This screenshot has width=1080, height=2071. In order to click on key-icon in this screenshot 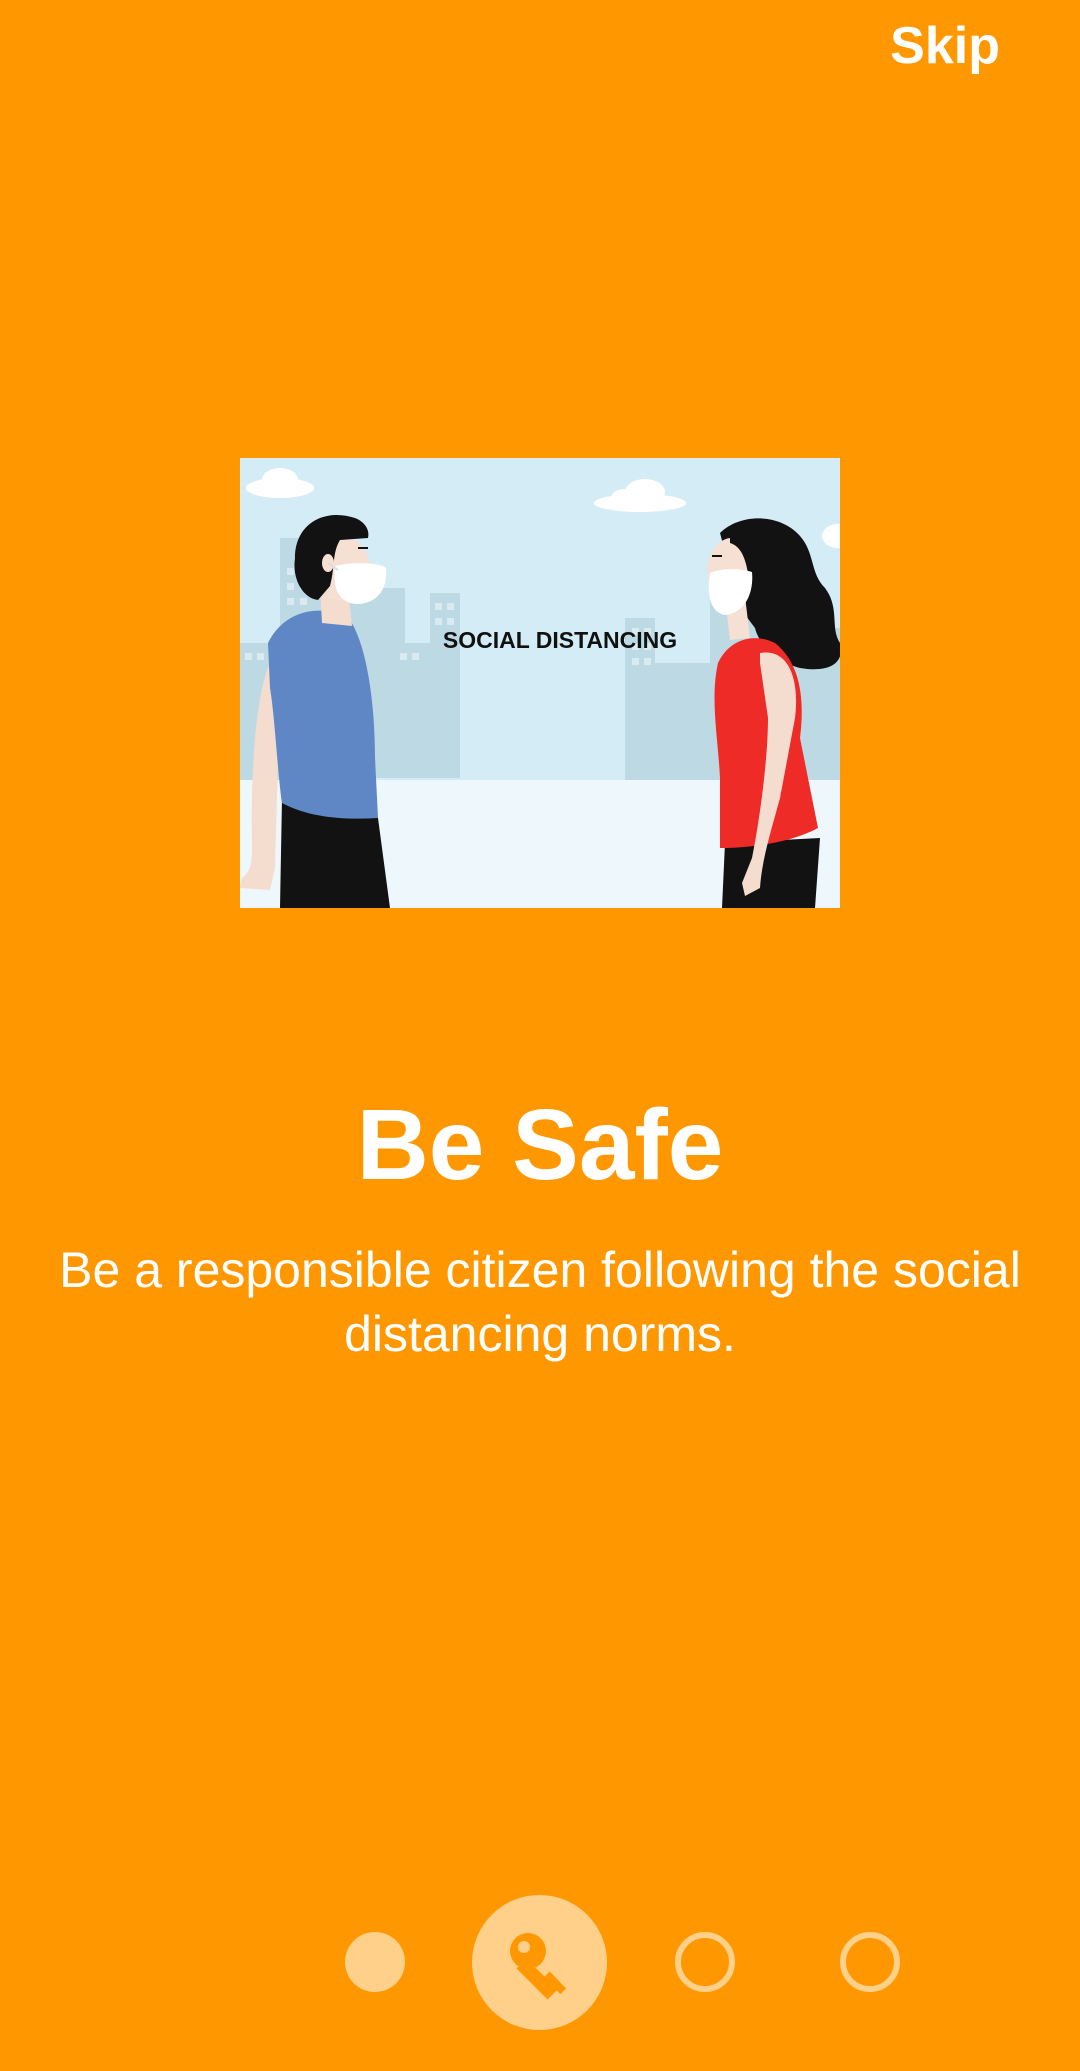, I will do `click(537, 1966)`.